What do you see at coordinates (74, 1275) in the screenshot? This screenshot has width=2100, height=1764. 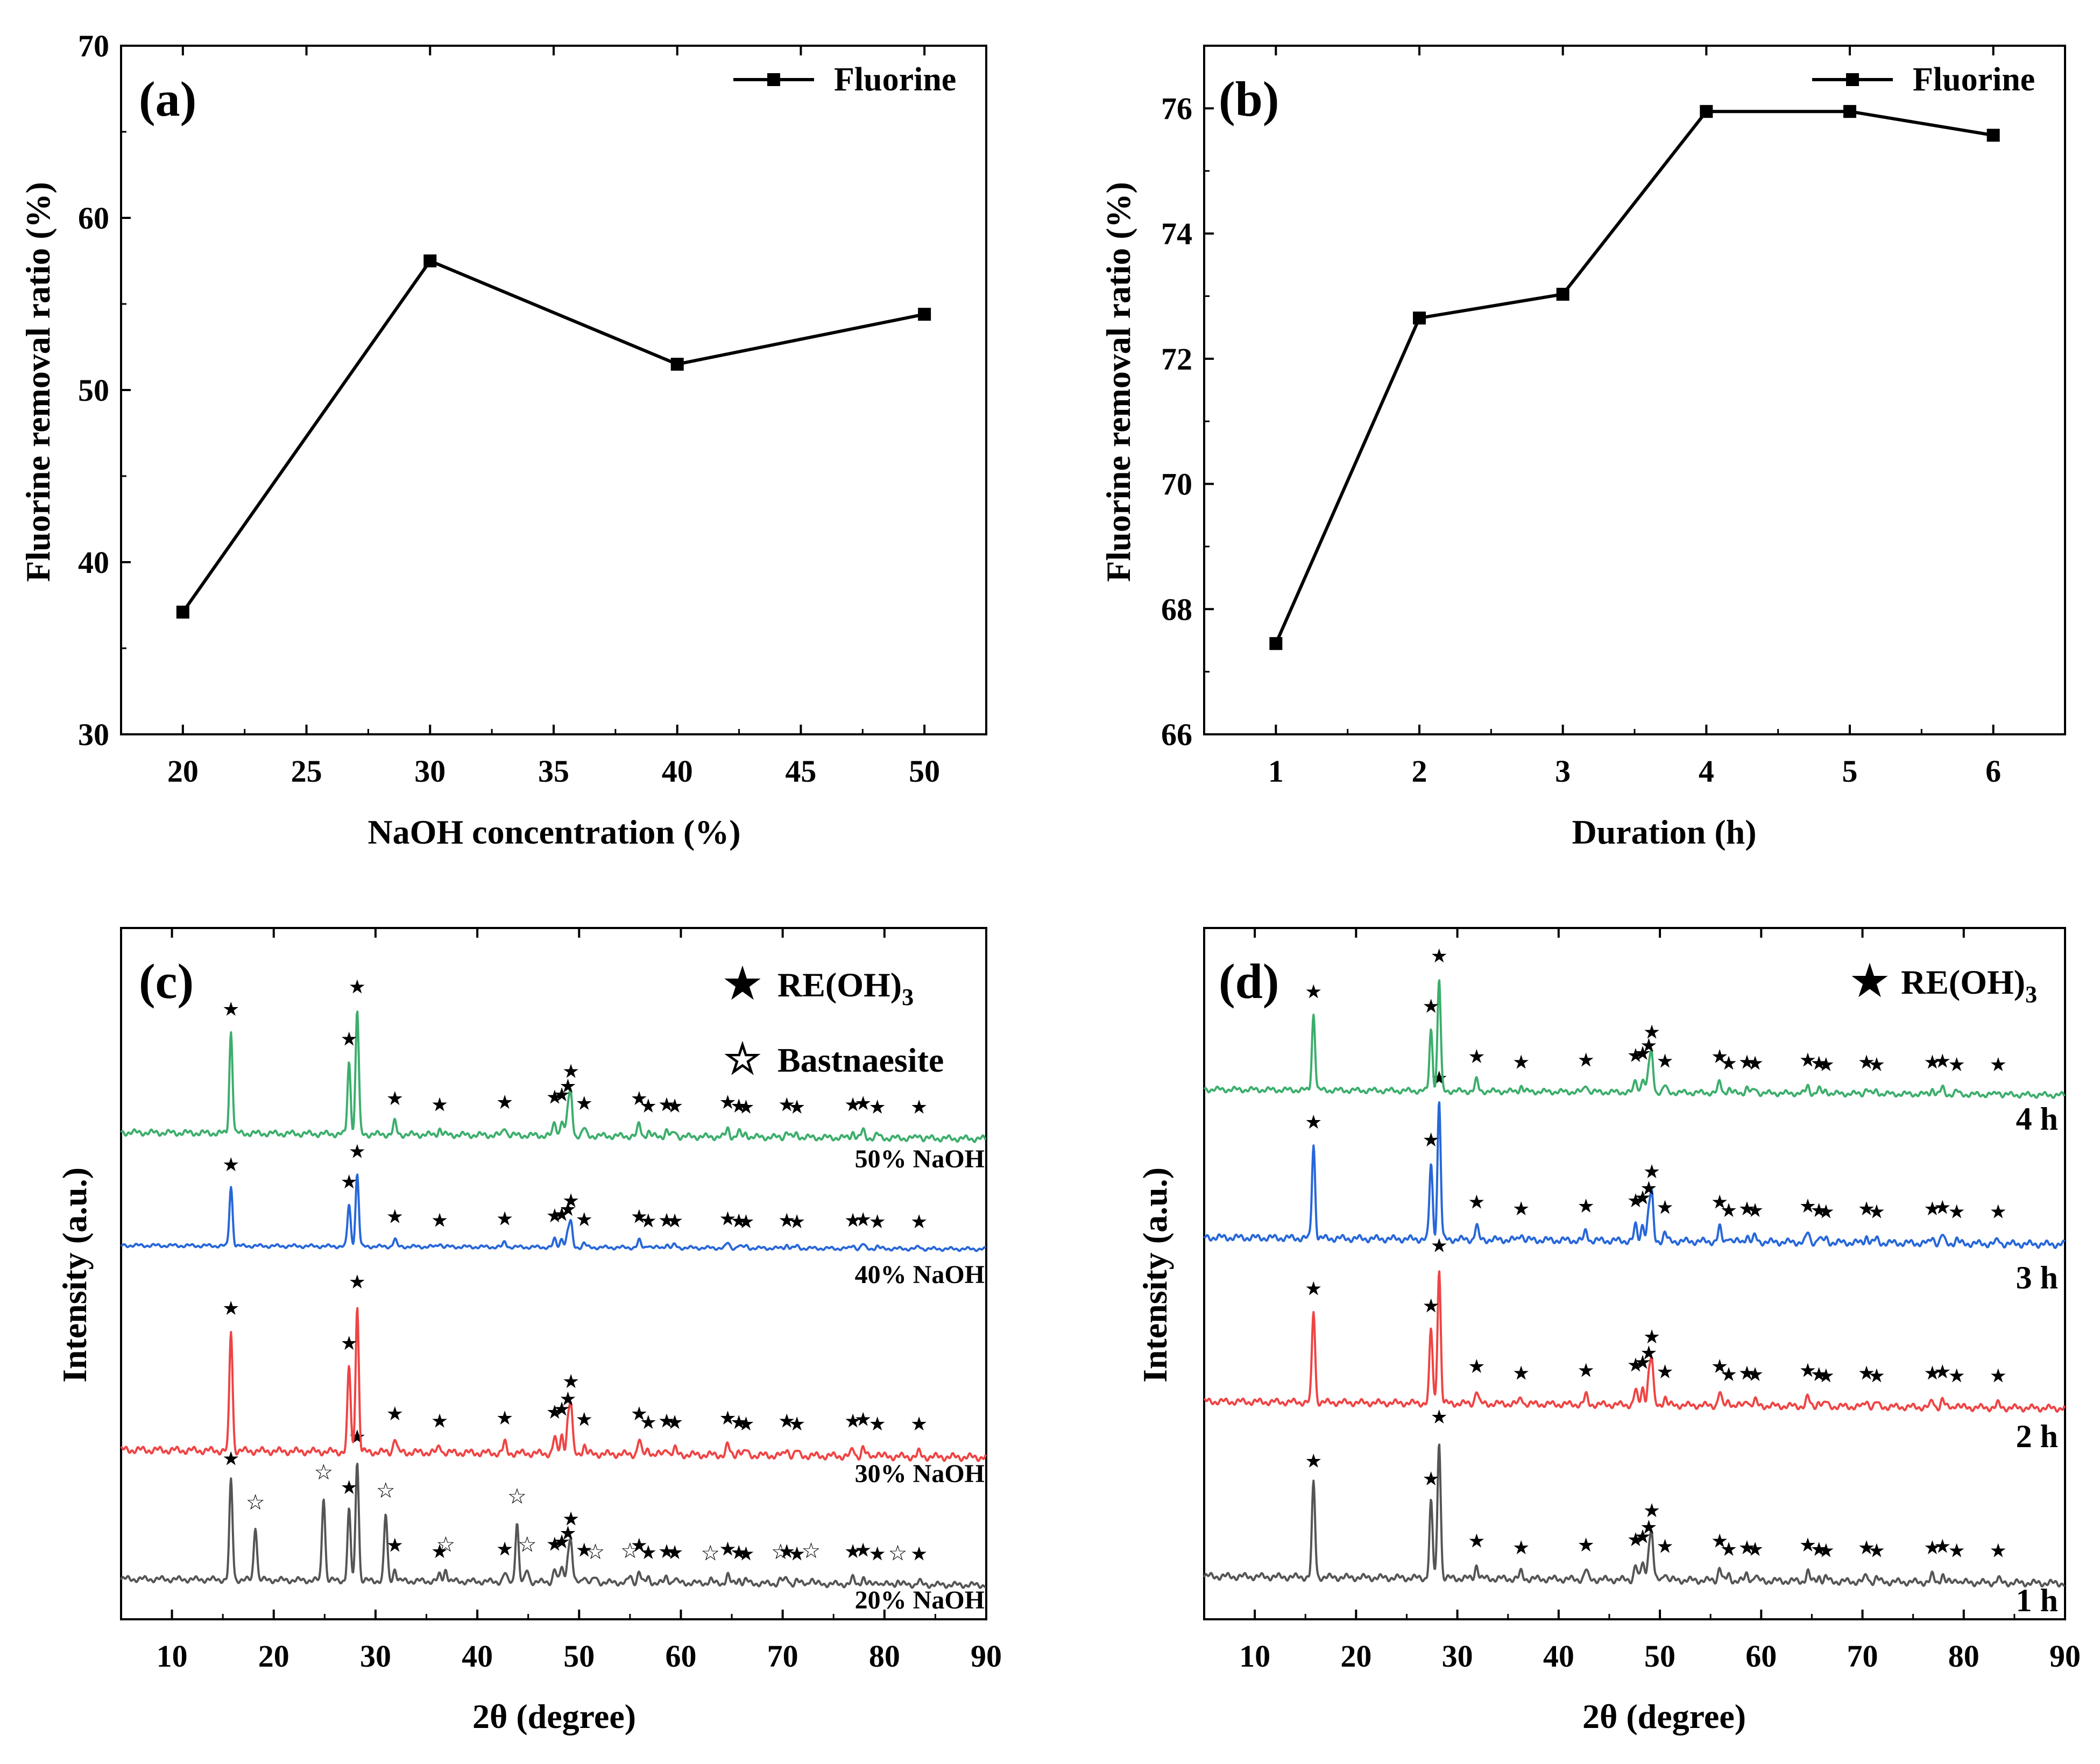 I see `panel-c-y-axis-label: Intensity (a.u.)` at bounding box center [74, 1275].